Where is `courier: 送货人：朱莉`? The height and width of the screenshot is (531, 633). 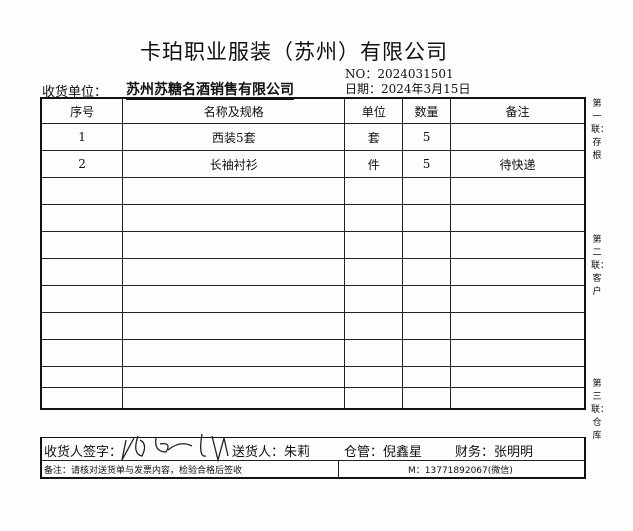
courier: 送货人：朱莉 is located at coordinates (271, 452).